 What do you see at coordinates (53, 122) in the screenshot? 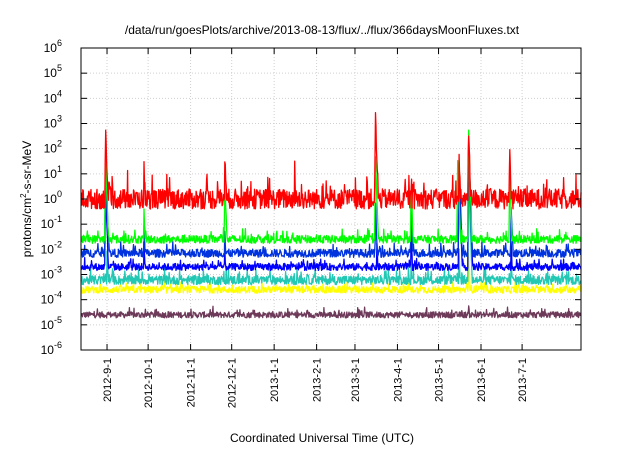
I see `y-tick-label: 10³` at bounding box center [53, 122].